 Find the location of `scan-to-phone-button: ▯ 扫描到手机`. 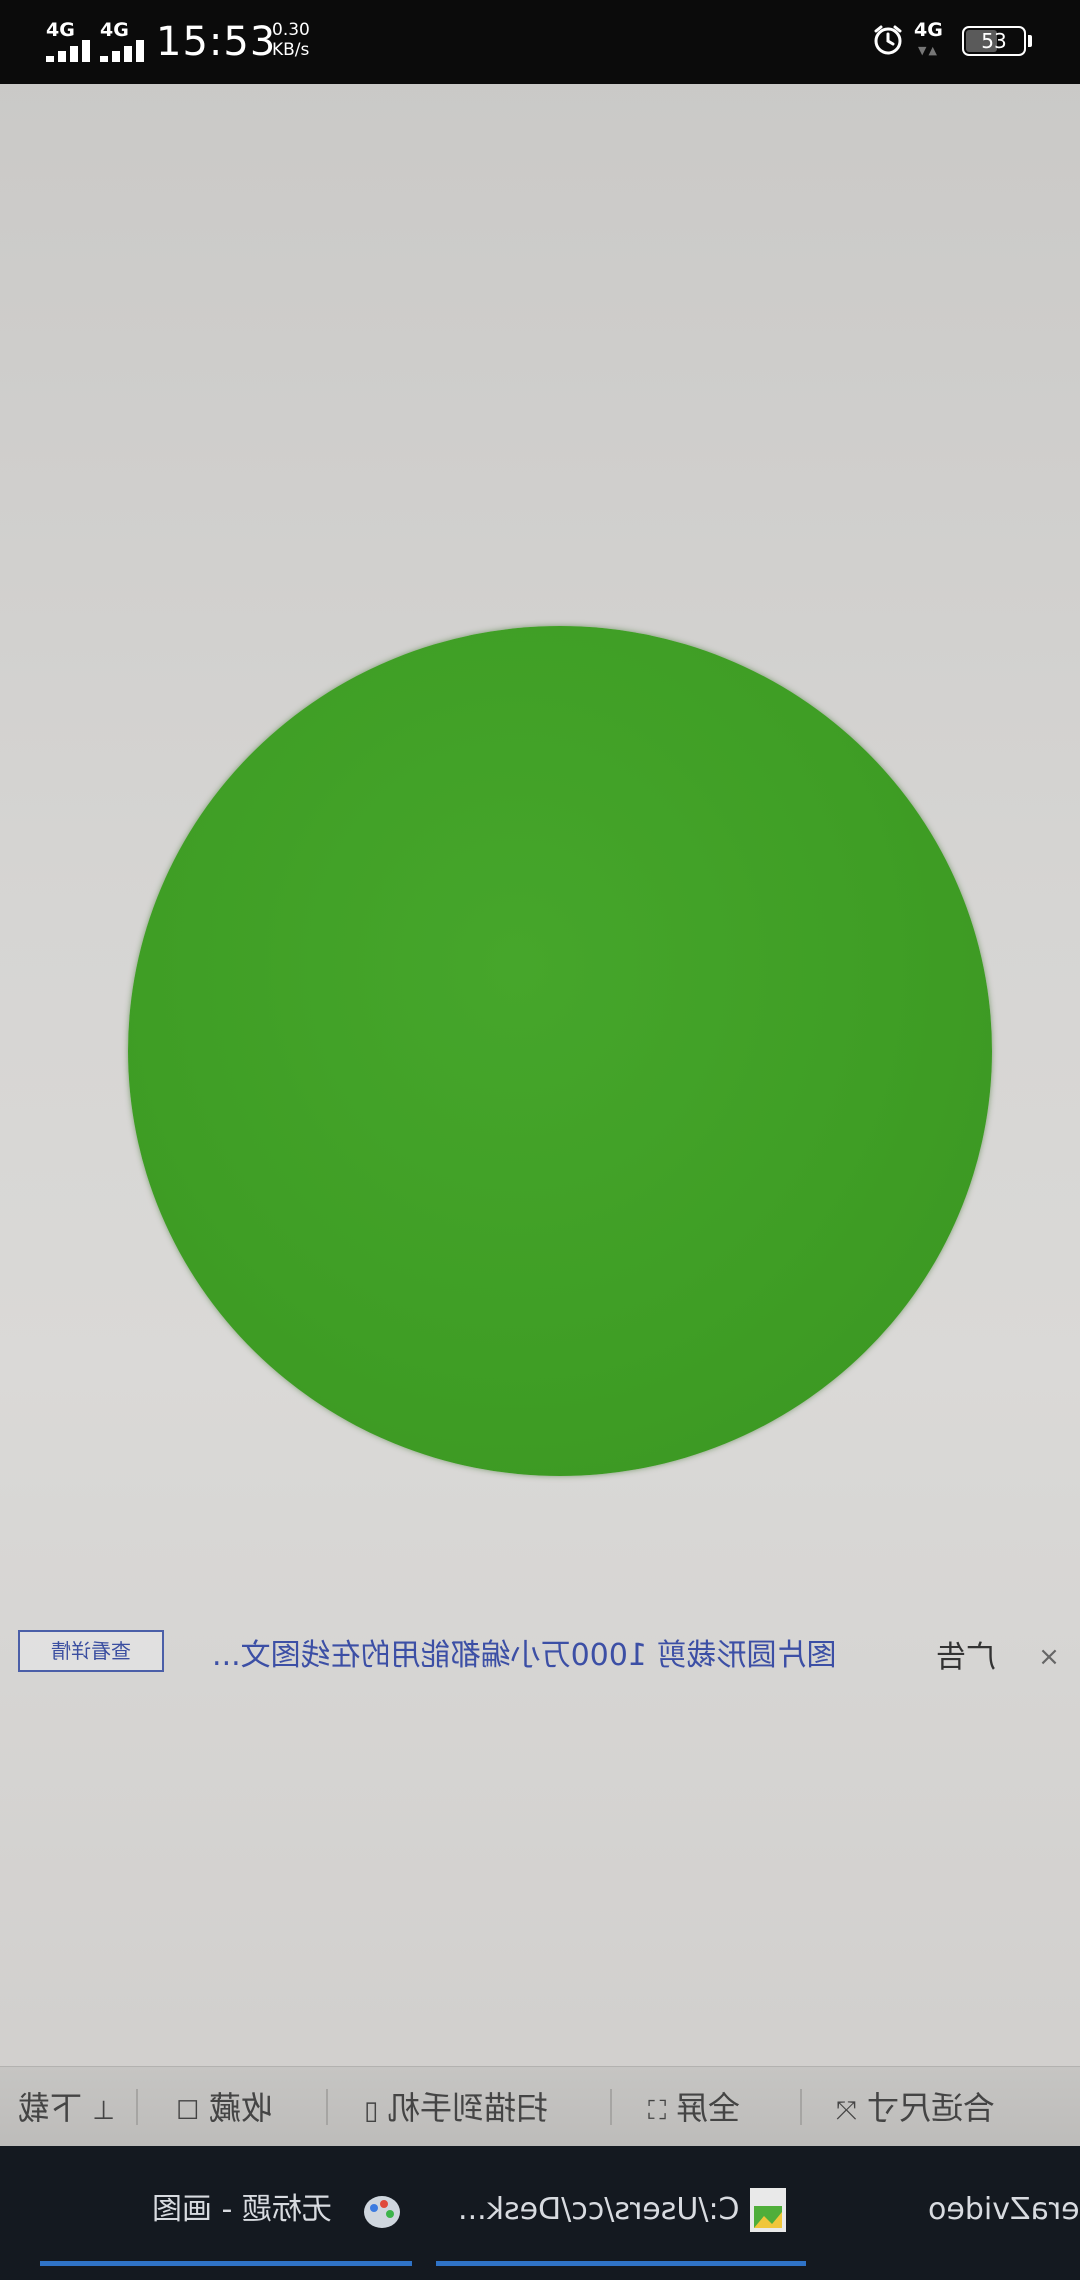

scan-to-phone-button: ▯ 扫描到手机 is located at coordinates (456, 2108).